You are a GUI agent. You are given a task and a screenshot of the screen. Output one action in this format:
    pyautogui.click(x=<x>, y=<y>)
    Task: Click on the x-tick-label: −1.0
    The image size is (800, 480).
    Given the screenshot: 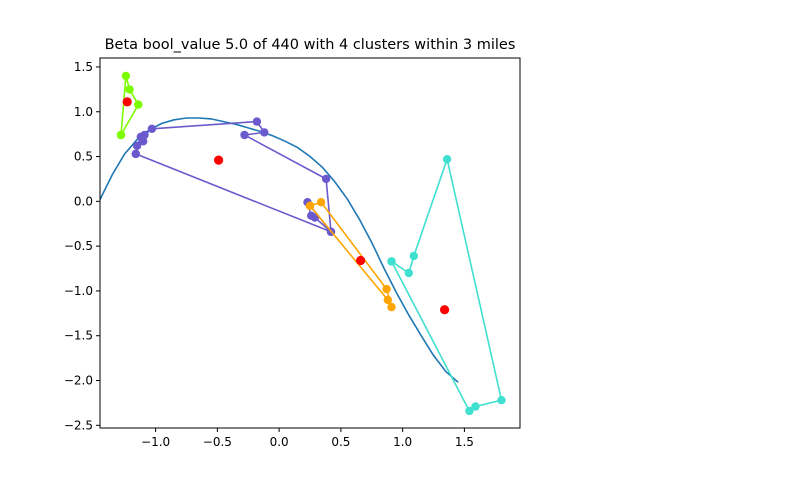 What is the action you would take?
    pyautogui.click(x=155, y=442)
    